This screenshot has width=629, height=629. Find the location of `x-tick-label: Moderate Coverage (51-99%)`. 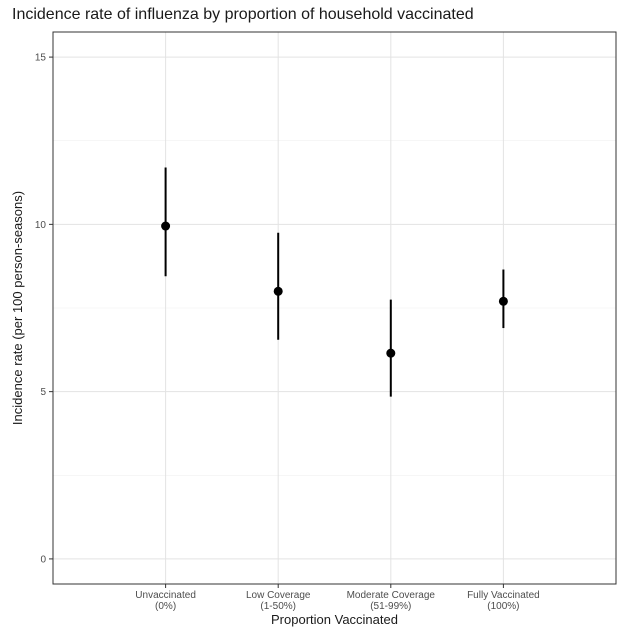

x-tick-label: Moderate Coverage (51-99%) is located at coordinates (391, 601).